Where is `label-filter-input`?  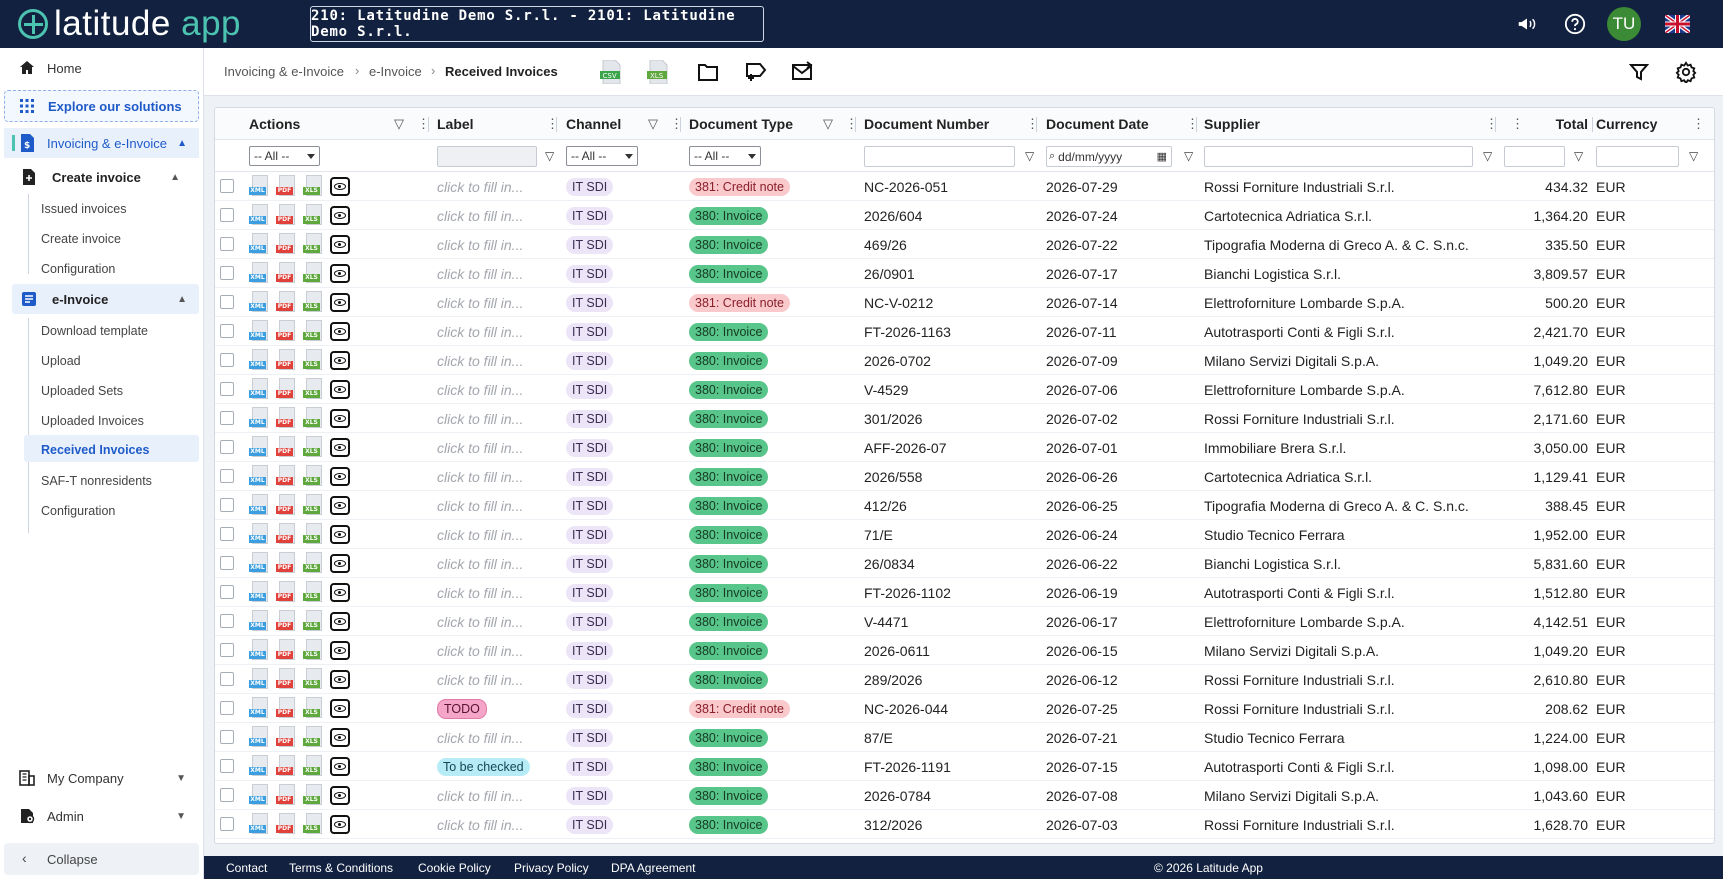
label-filter-input is located at coordinates (487, 156).